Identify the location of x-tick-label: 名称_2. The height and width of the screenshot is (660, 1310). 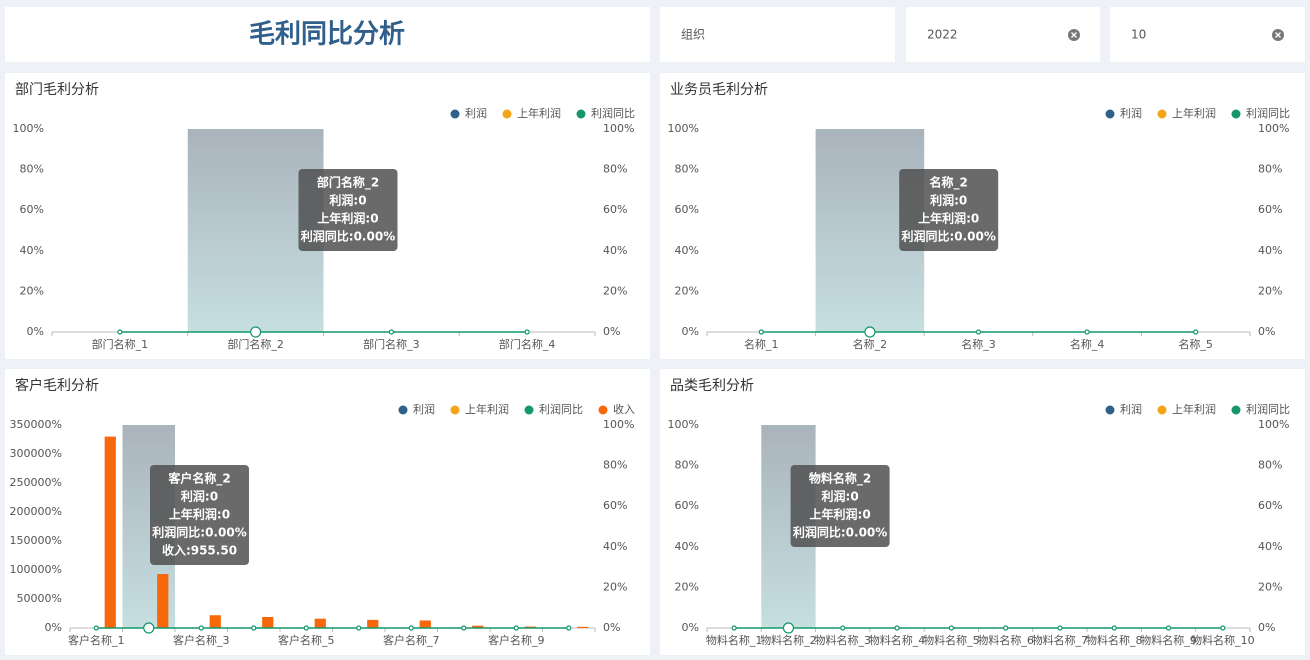
(870, 344).